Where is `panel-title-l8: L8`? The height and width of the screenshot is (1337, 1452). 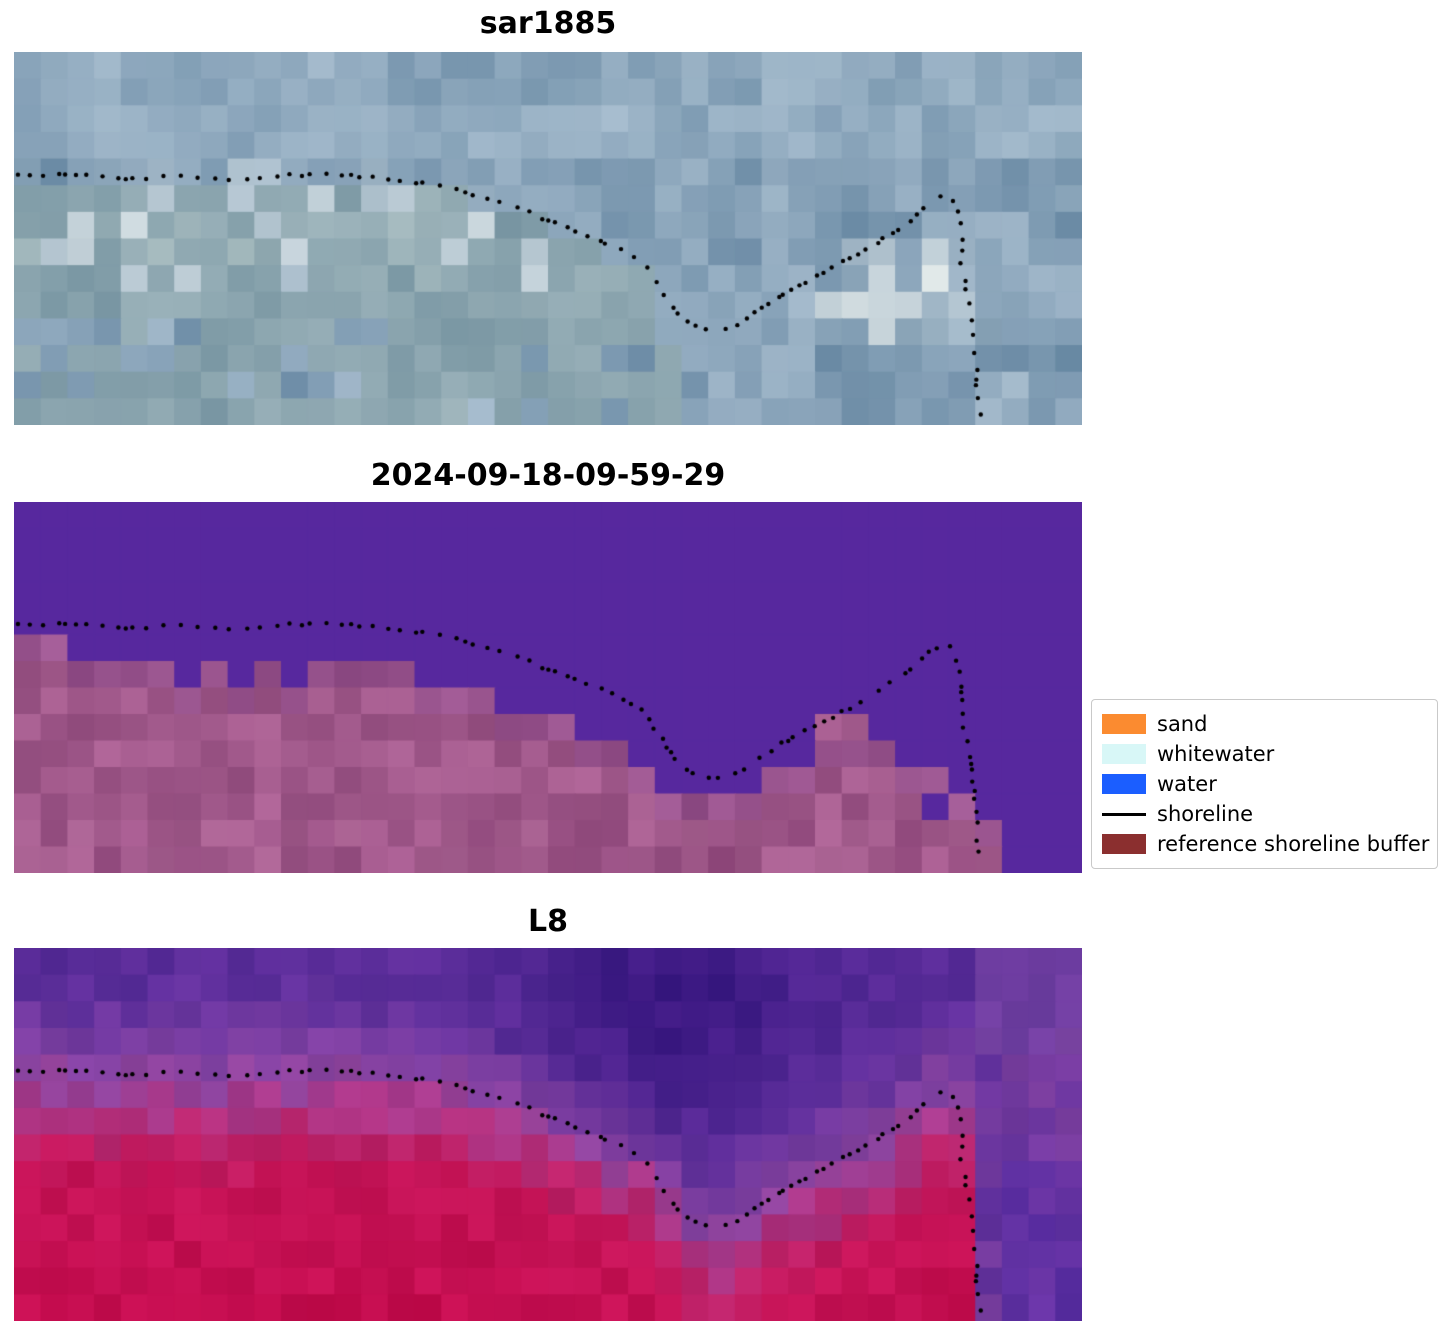 panel-title-l8: L8 is located at coordinates (548, 921).